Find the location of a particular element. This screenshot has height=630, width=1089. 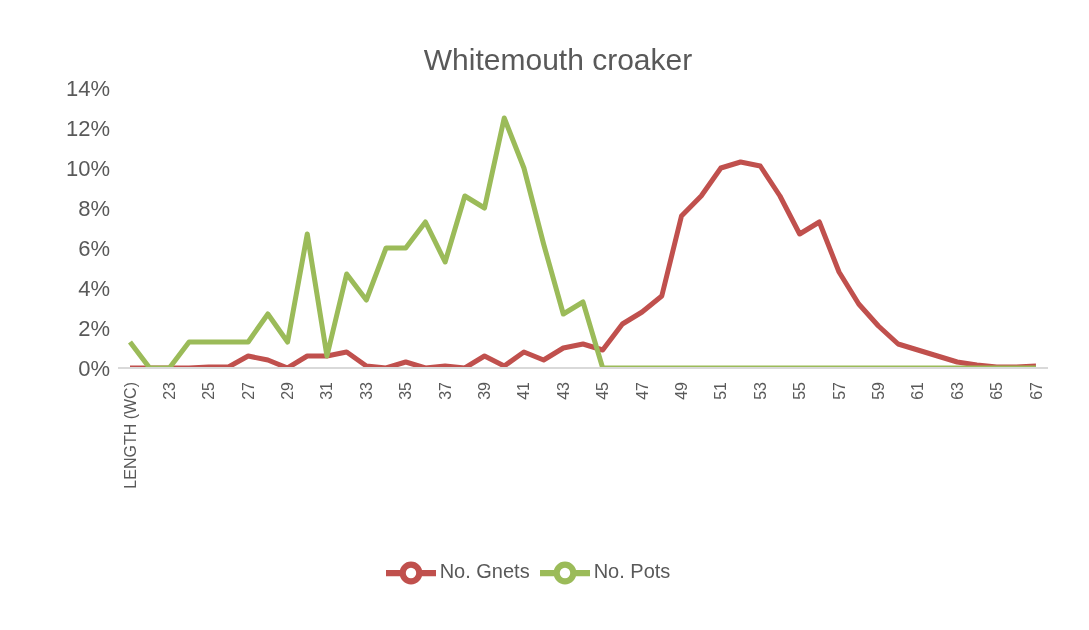

y-tick-label: 4% is located at coordinates (94, 288).